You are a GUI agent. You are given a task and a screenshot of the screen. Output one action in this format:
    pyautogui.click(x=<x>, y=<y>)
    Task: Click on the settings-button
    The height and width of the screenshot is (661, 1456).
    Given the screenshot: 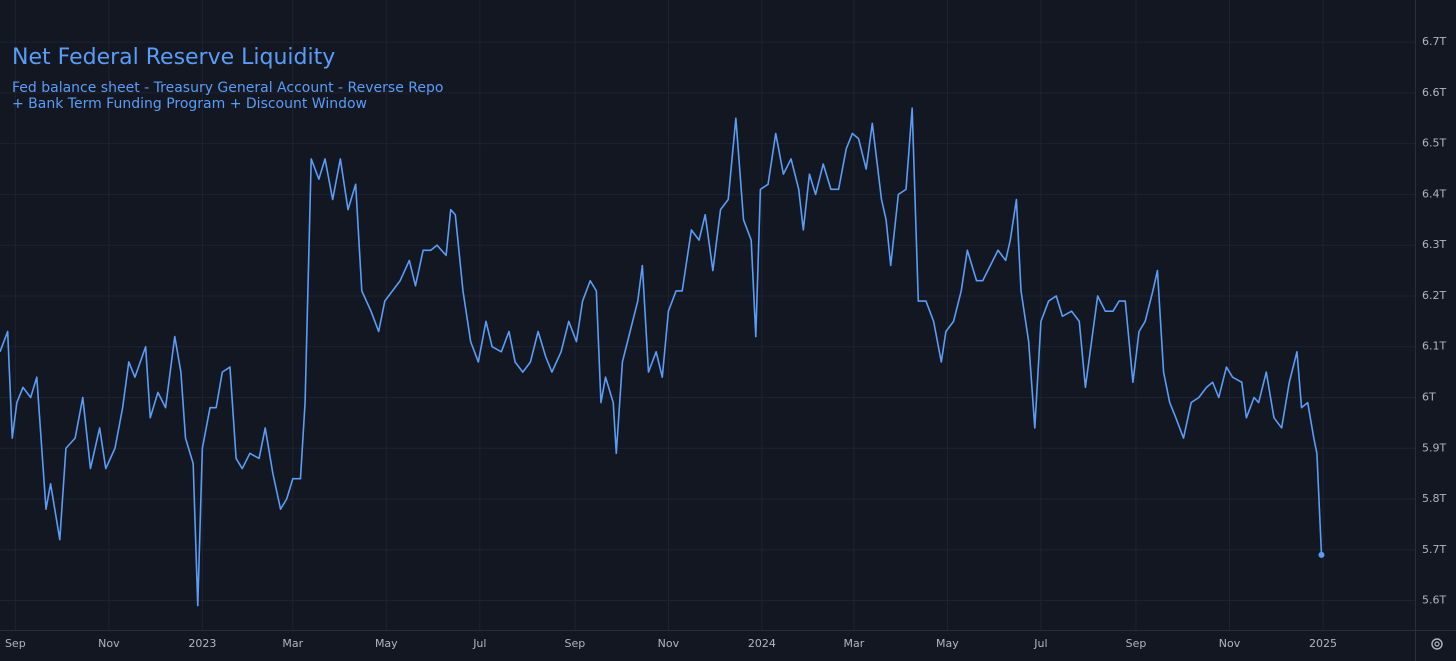 What is the action you would take?
    pyautogui.click(x=1437, y=644)
    